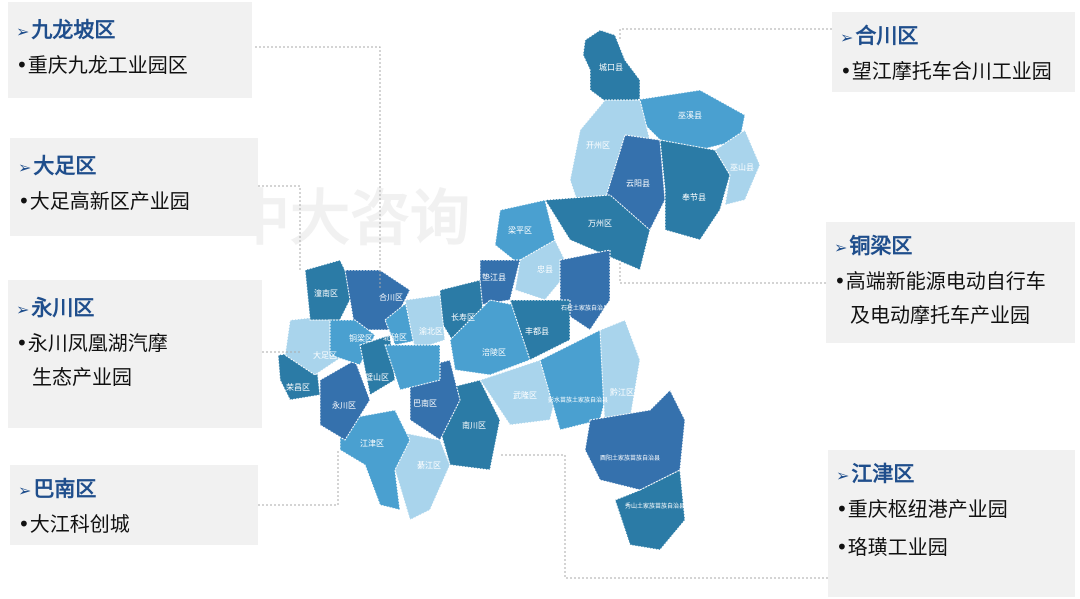 The height and width of the screenshot is (599, 1080). I want to click on map-label: 荣昌区, so click(298, 387).